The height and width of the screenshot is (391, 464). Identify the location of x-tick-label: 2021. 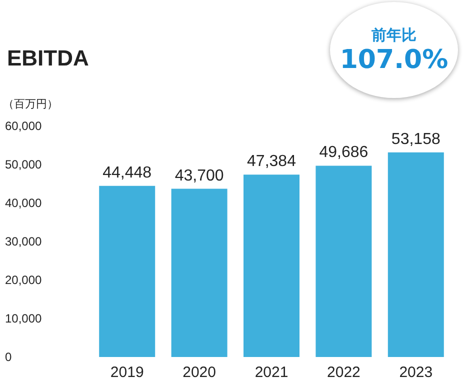
(271, 372).